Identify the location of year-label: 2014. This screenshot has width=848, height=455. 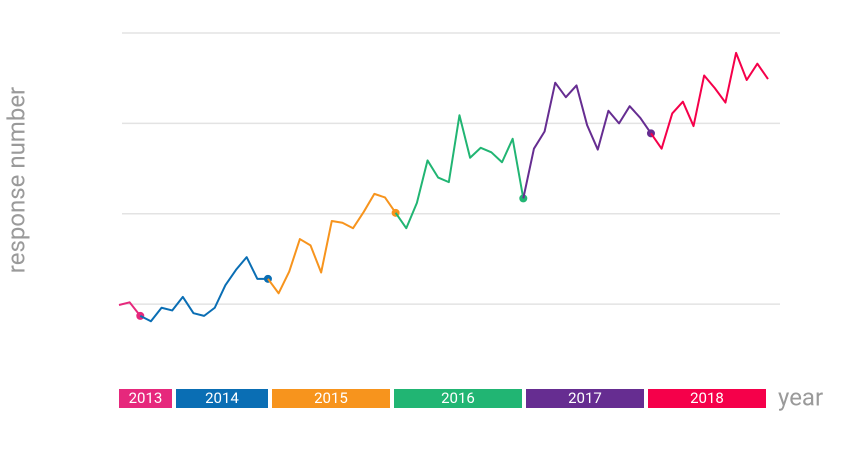
(222, 398).